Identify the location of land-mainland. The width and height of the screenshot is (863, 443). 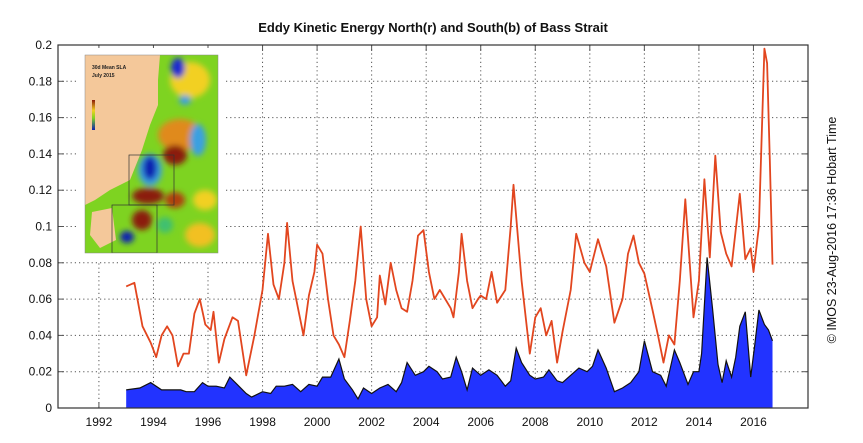
(122, 130).